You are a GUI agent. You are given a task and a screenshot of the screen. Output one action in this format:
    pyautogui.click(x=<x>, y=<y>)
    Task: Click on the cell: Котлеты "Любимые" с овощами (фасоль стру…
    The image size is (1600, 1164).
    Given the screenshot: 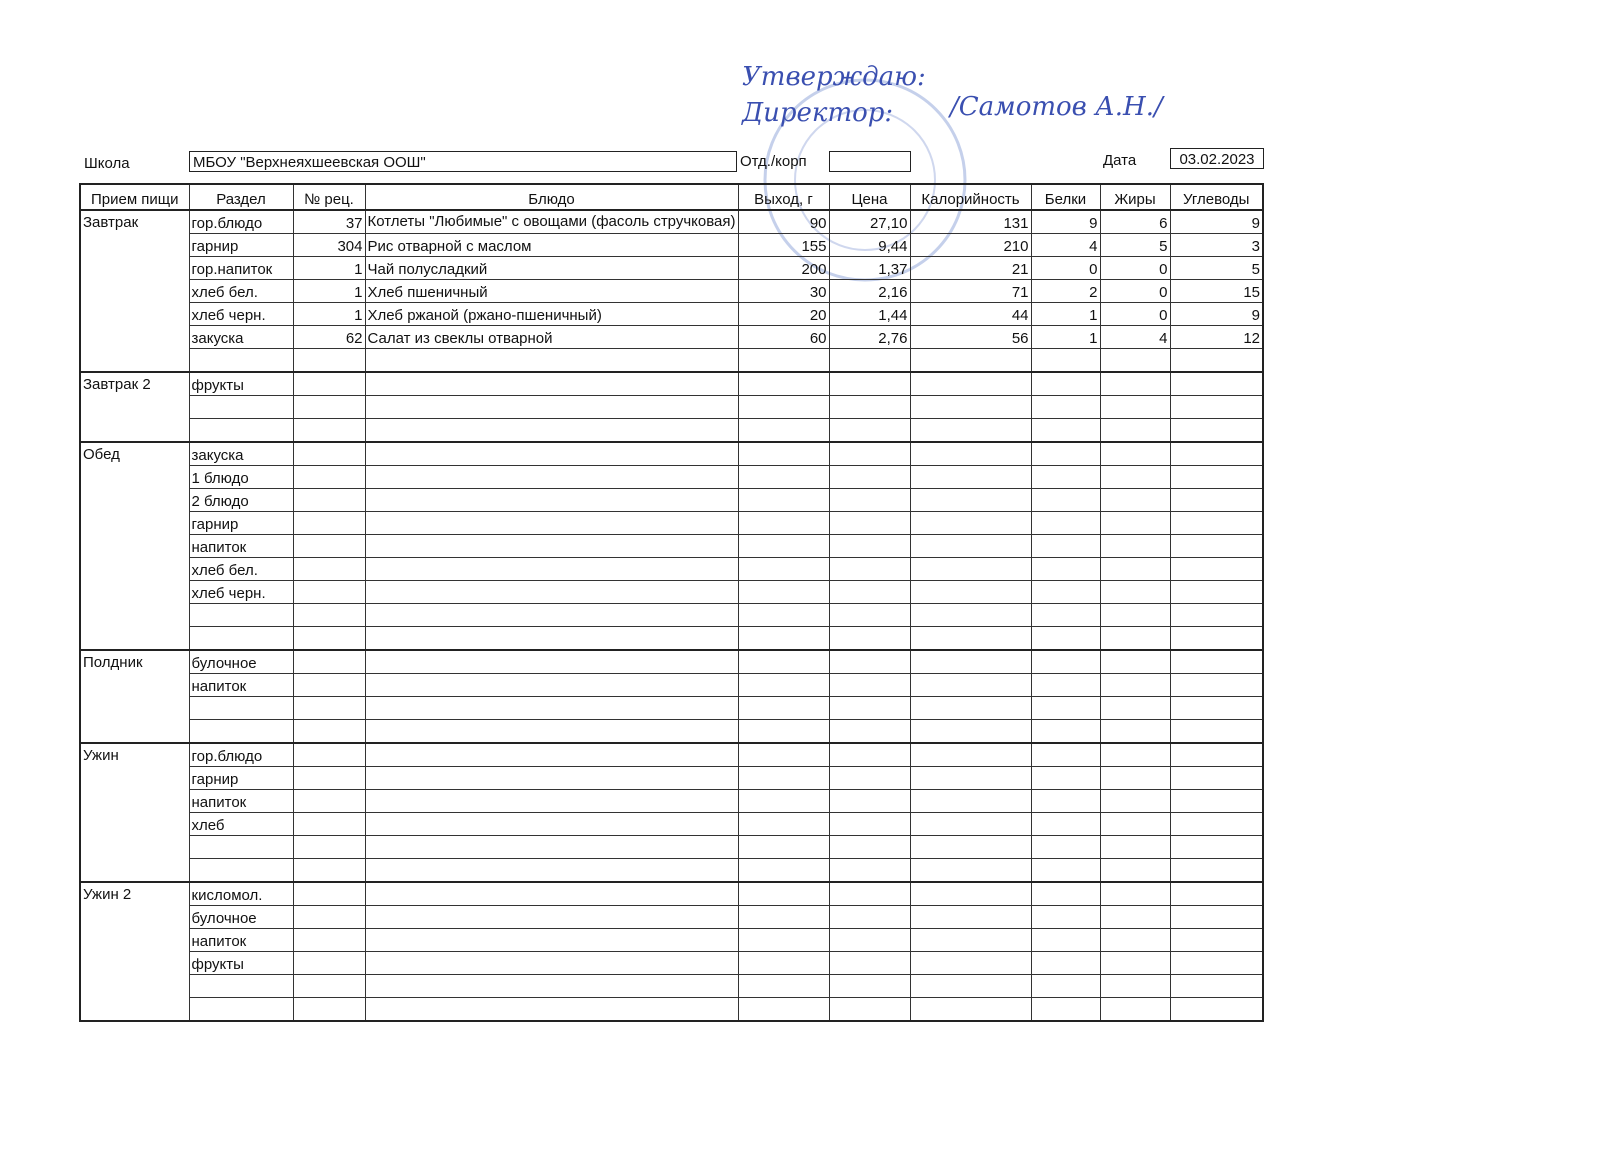 What is the action you would take?
    pyautogui.click(x=551, y=221)
    